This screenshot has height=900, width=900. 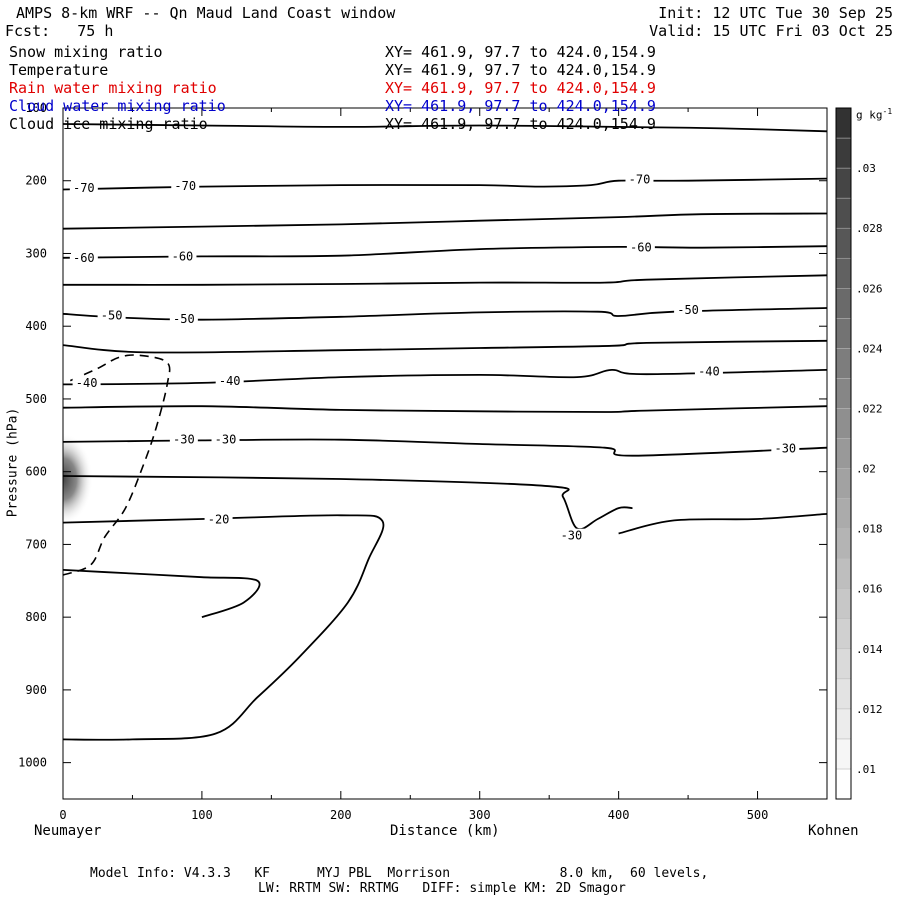 I want to click on valid-time: Valid: 15 UTC Fri 03 Oct 25, so click(x=771, y=31).